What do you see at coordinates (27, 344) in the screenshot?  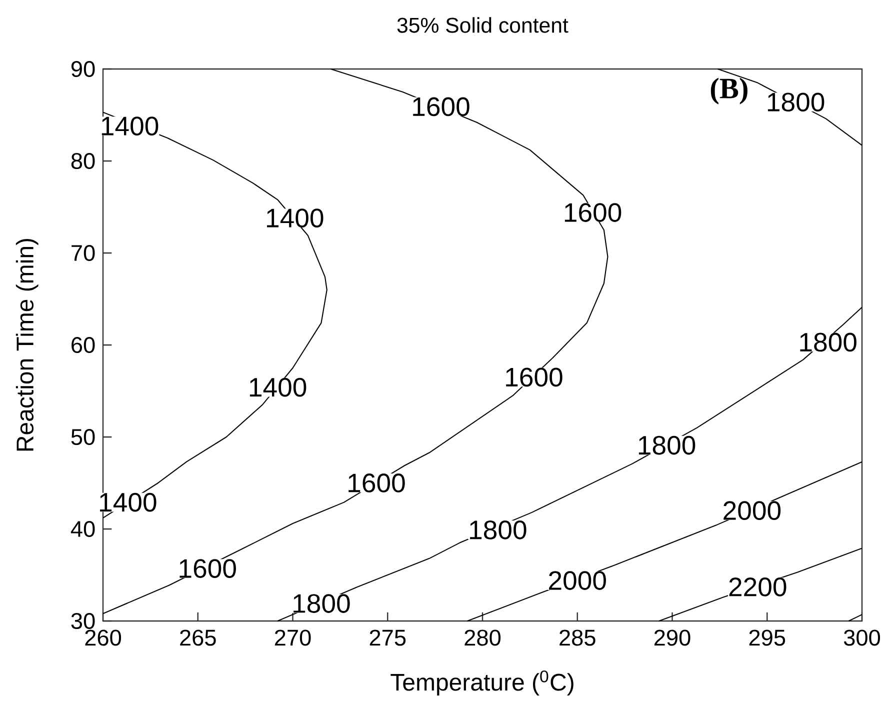 I see `y-axis-title: Reaction Time (min)` at bounding box center [27, 344].